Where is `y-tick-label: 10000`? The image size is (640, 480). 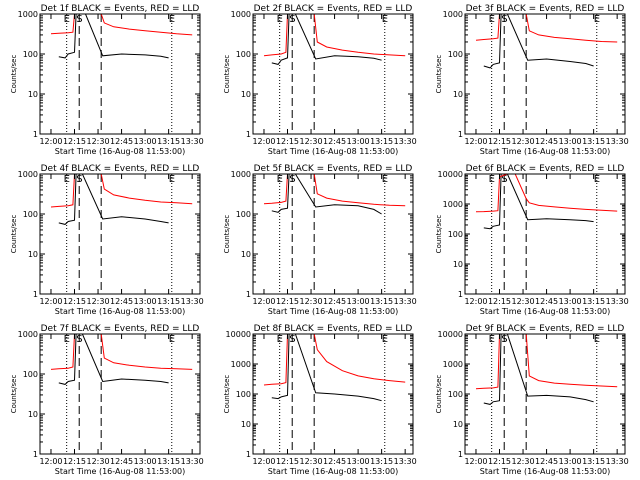 y-tick-label: 10000 is located at coordinates (450, 334).